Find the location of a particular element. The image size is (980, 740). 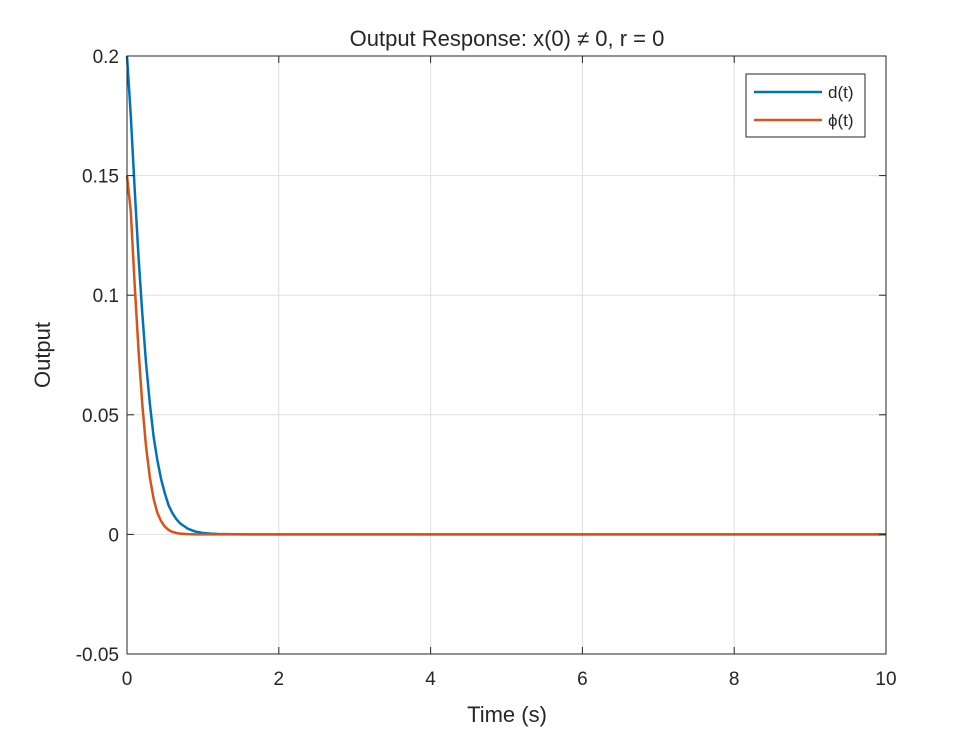

legend-box is located at coordinates (805, 105).